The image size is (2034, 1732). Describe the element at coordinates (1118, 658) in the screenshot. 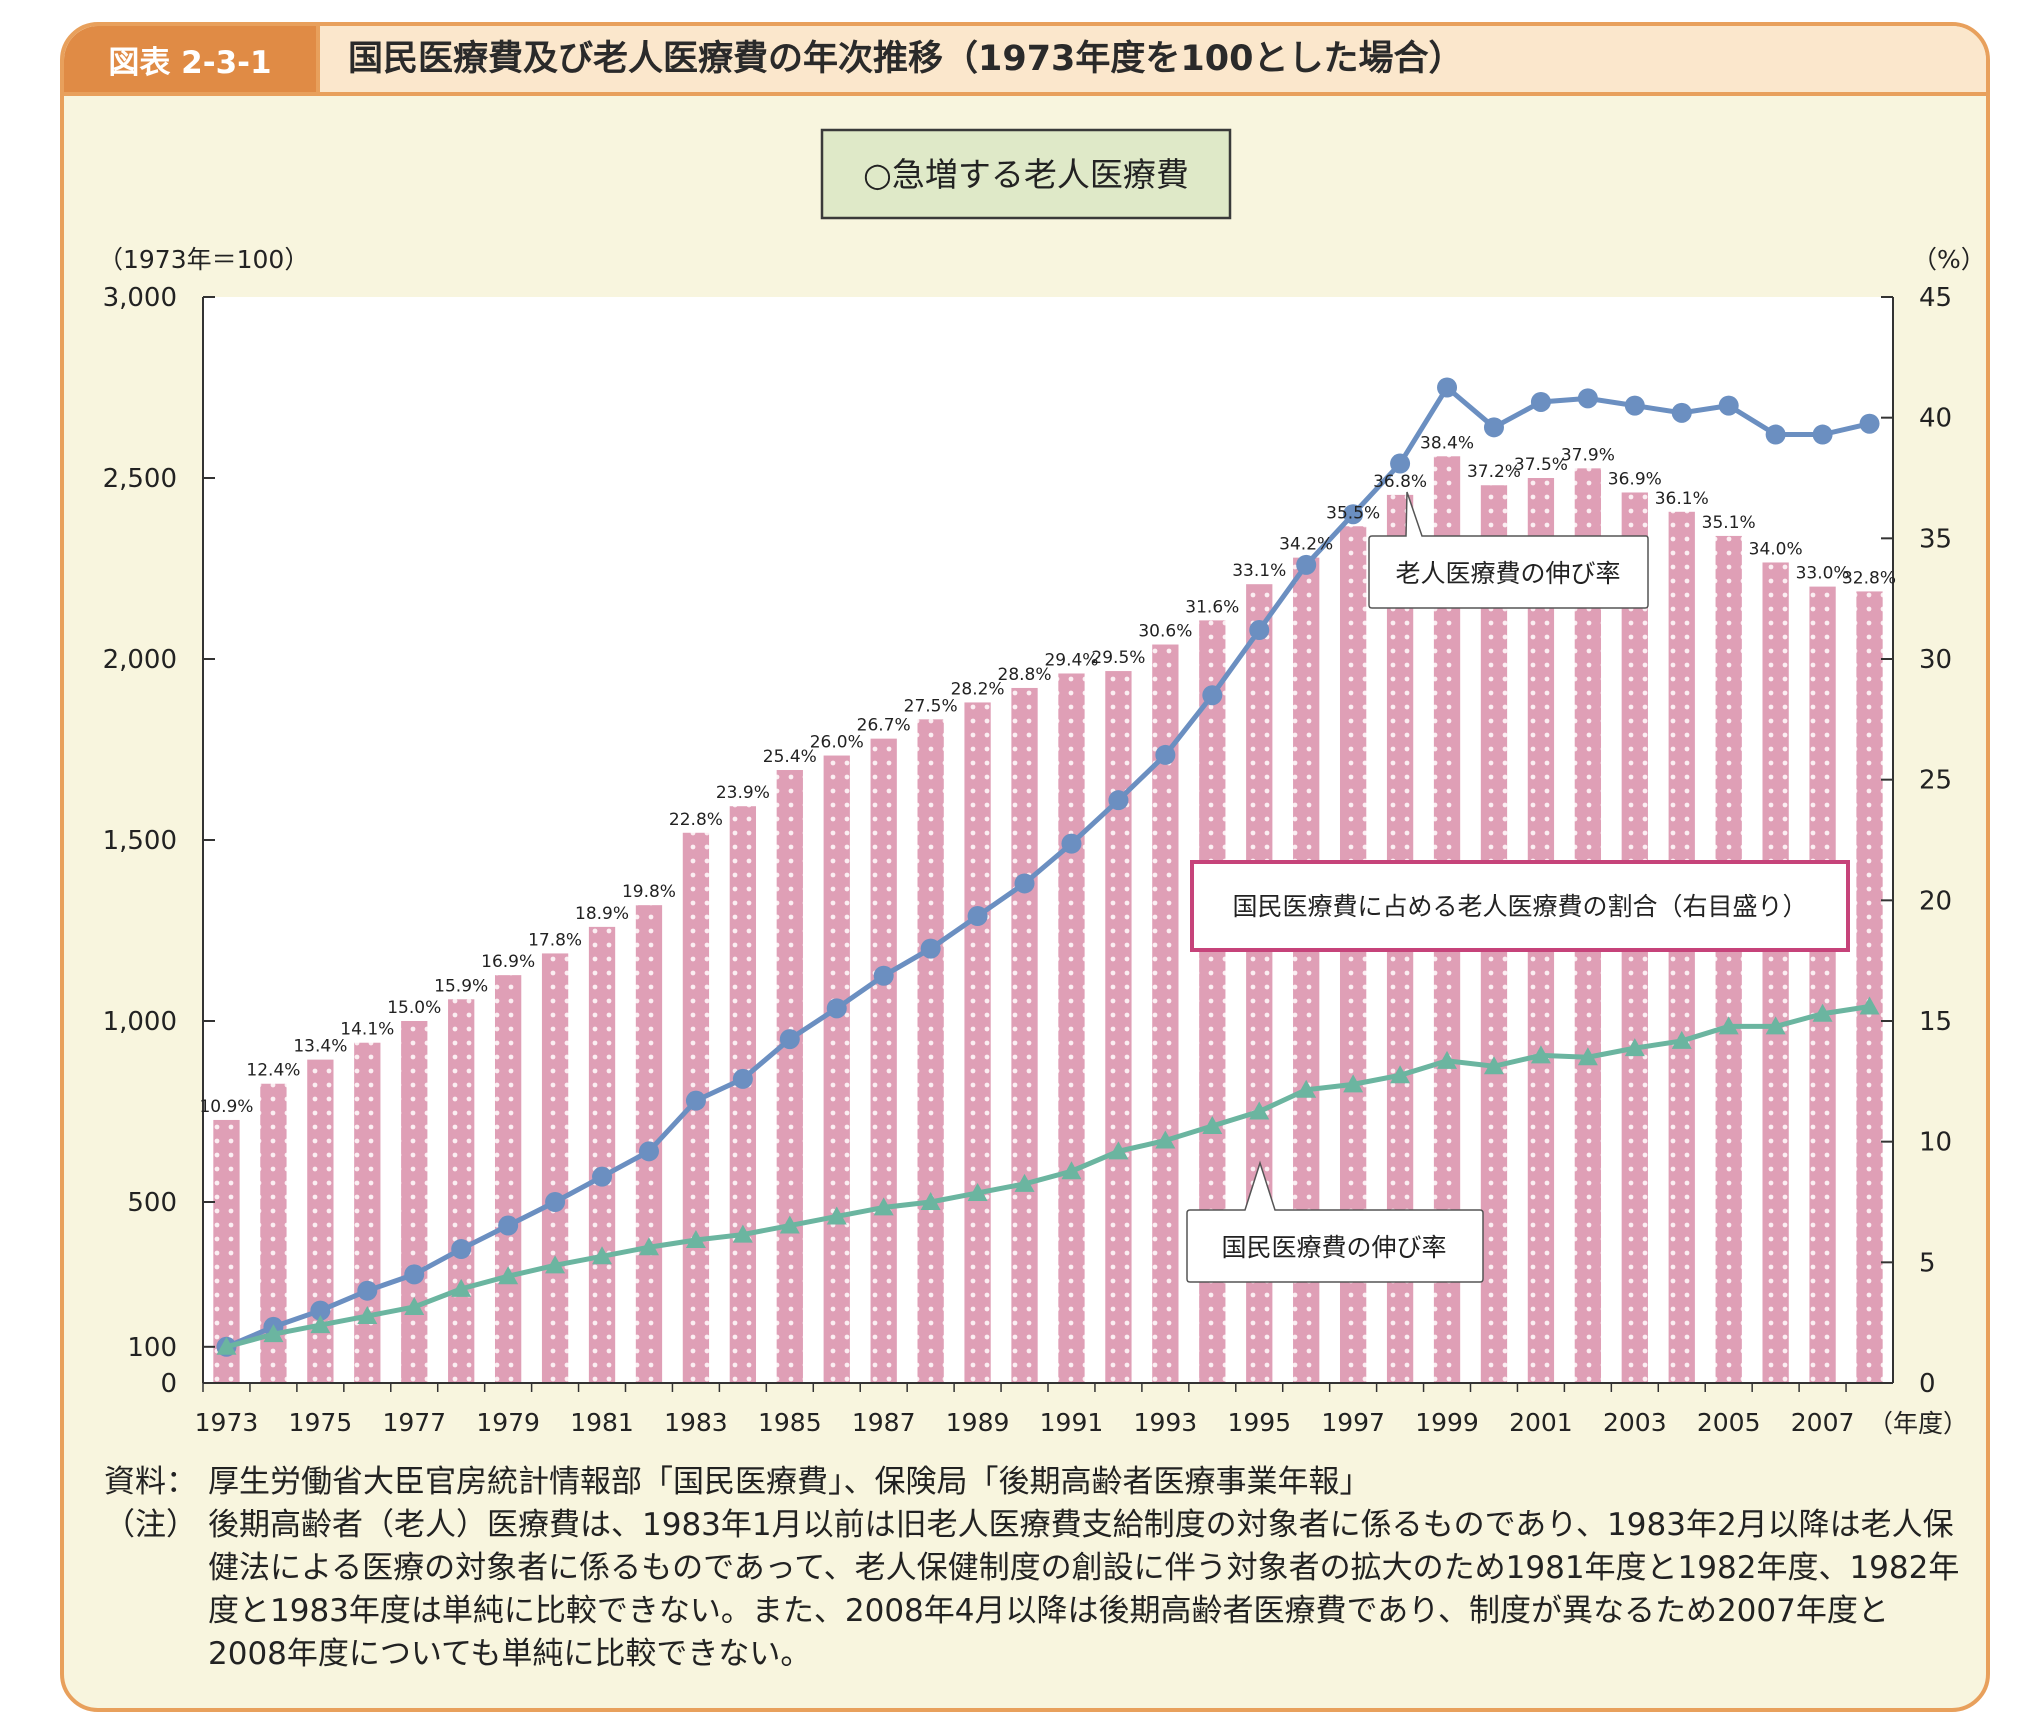

I see `bar-label: 29.5%` at that location.